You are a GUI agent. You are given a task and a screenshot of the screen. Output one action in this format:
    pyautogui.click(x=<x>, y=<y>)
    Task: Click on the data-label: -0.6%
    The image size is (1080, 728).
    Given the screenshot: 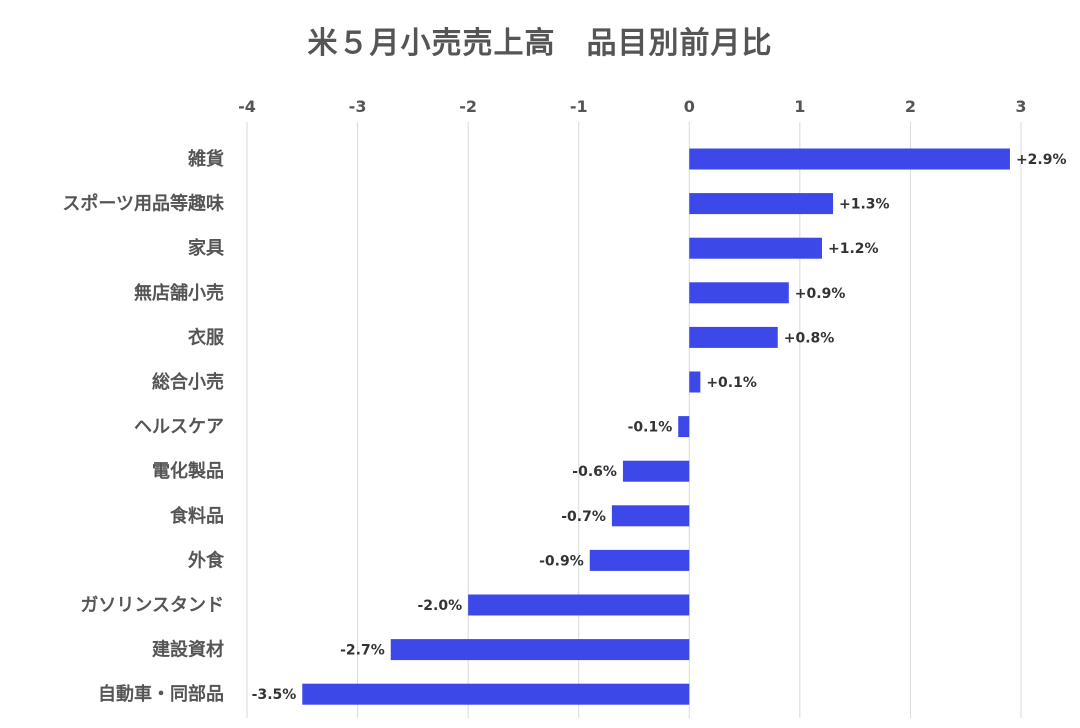 What is the action you would take?
    pyautogui.click(x=594, y=472)
    